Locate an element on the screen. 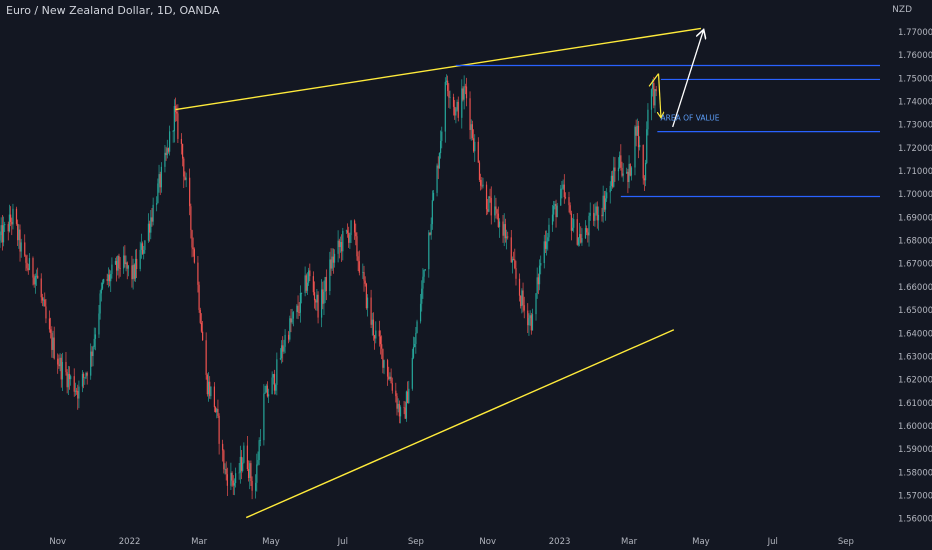  time-tick-label: 2022 is located at coordinates (130, 542).